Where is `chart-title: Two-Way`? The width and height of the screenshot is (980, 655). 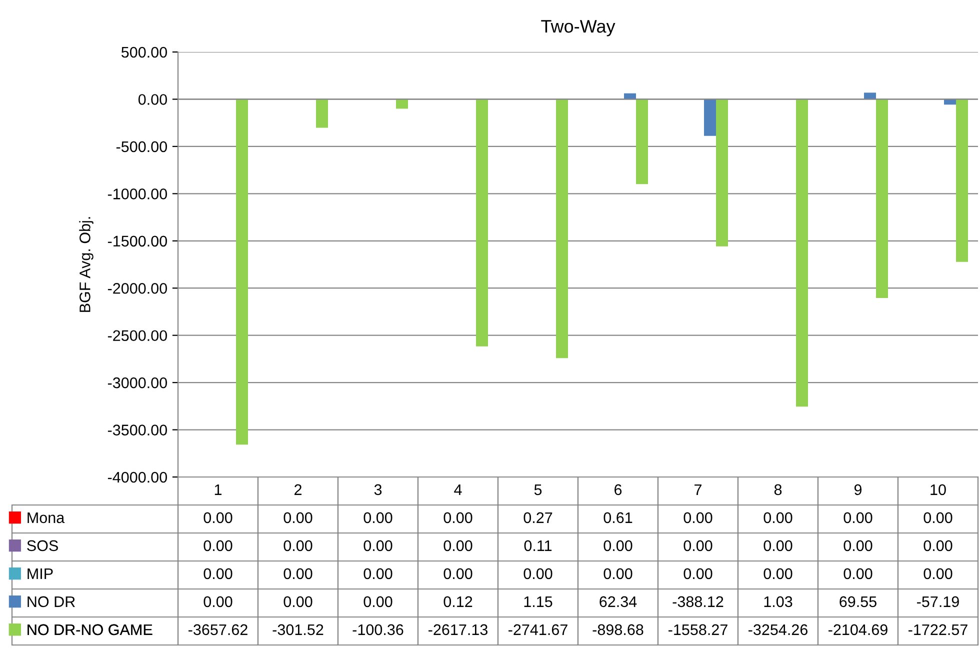 chart-title: Two-Way is located at coordinates (578, 28).